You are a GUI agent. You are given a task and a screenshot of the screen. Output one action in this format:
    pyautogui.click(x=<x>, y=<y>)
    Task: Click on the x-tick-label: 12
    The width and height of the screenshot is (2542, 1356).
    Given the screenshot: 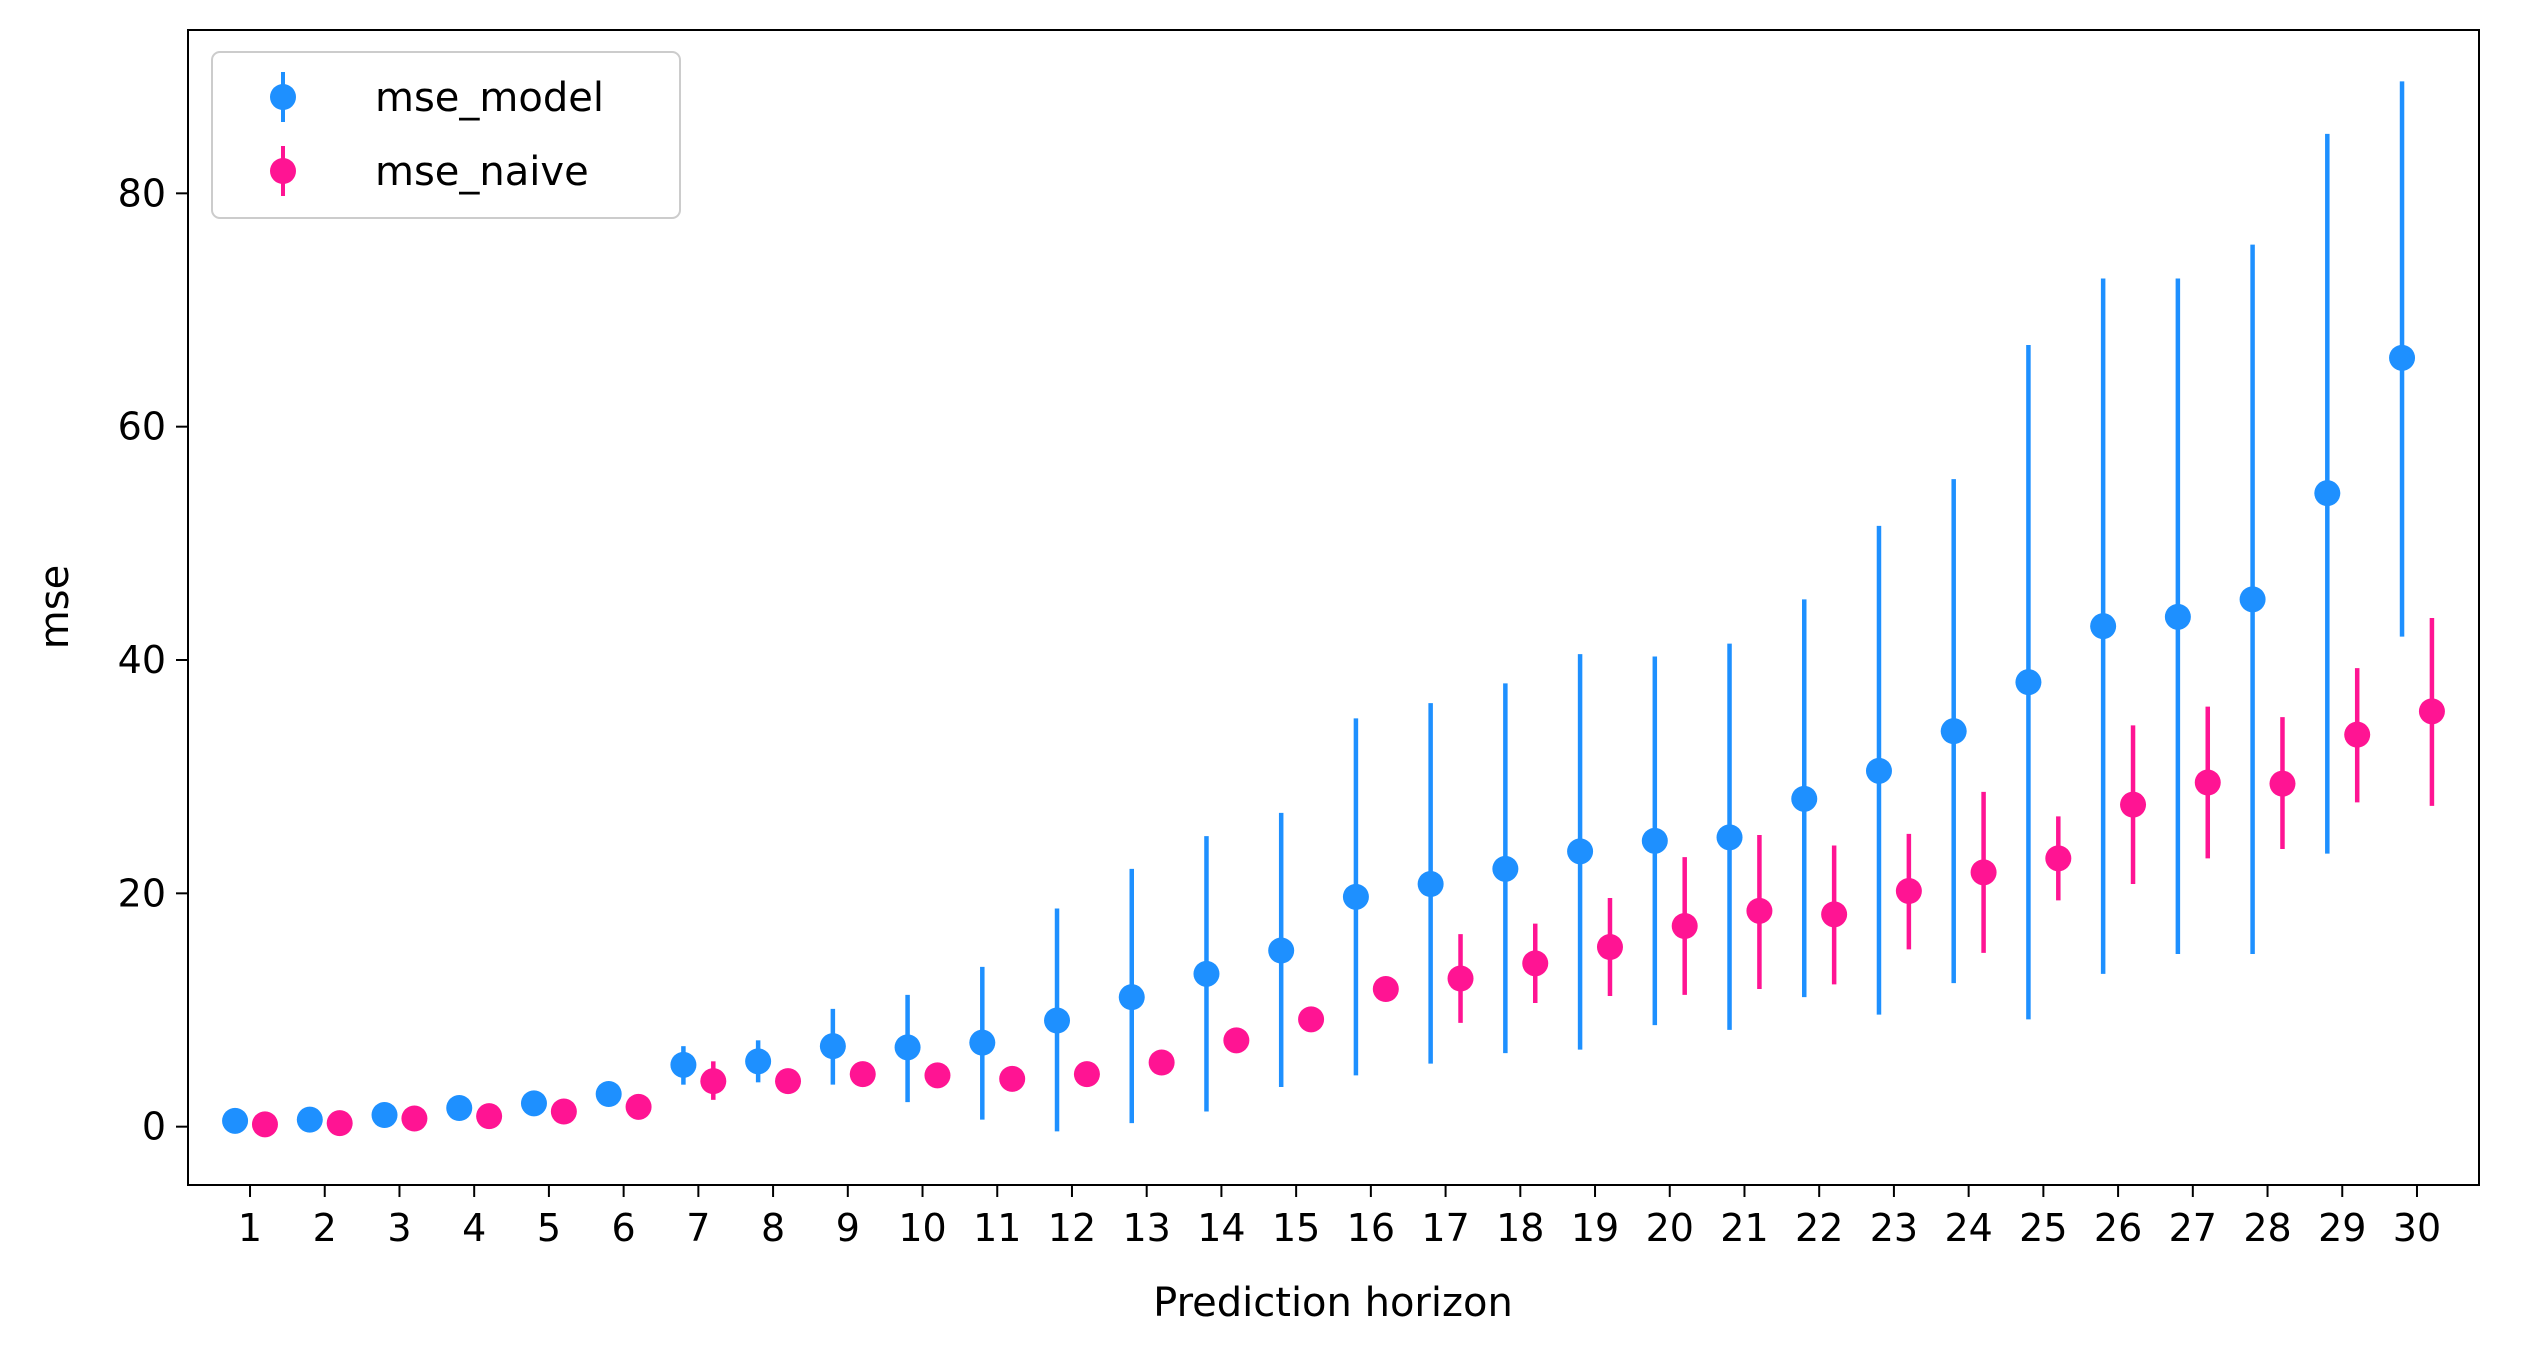 What is the action you would take?
    pyautogui.click(x=1072, y=1228)
    